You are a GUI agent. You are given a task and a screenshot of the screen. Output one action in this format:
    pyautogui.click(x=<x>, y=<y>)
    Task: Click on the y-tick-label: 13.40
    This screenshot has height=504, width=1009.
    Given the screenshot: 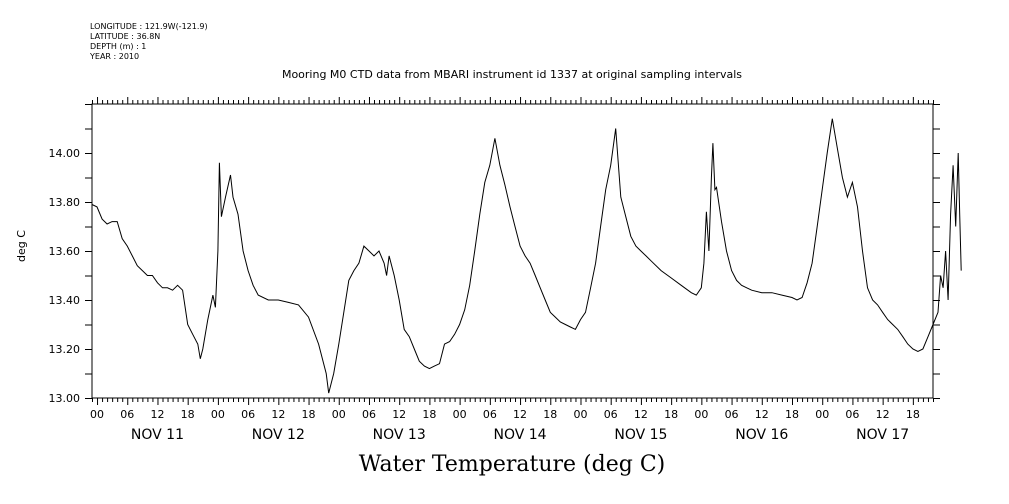 What is the action you would take?
    pyautogui.click(x=65, y=300)
    